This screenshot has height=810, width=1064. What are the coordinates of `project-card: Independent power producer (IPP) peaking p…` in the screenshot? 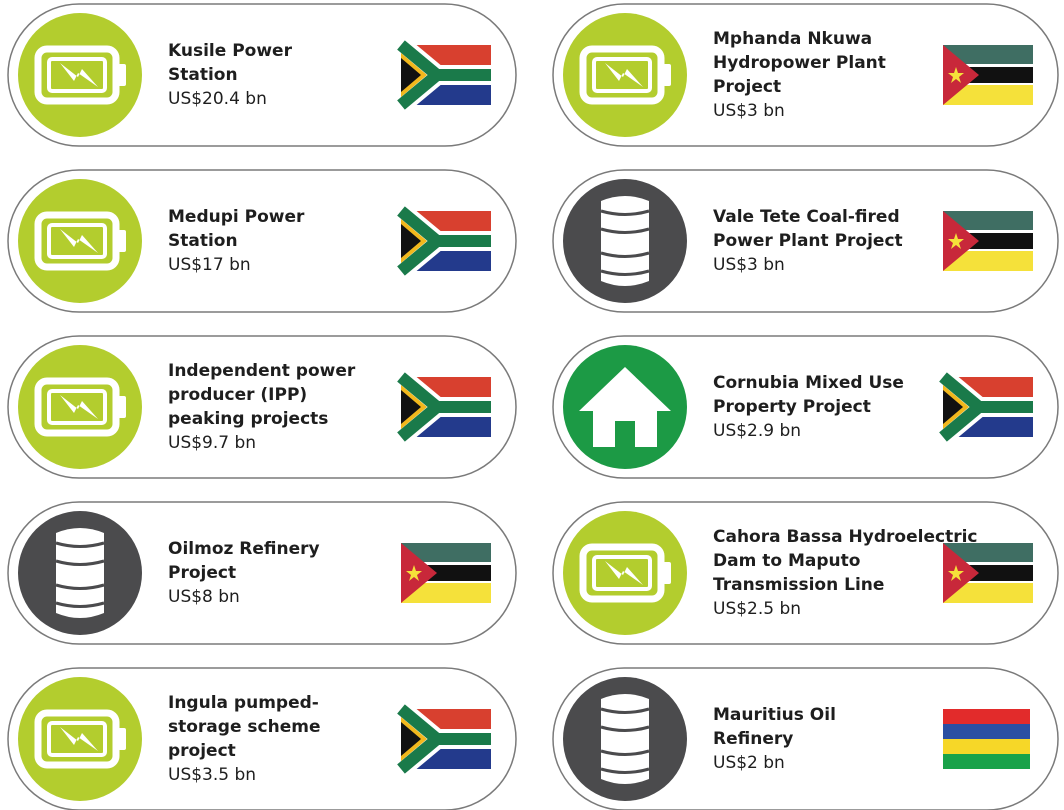 It's located at (262, 407).